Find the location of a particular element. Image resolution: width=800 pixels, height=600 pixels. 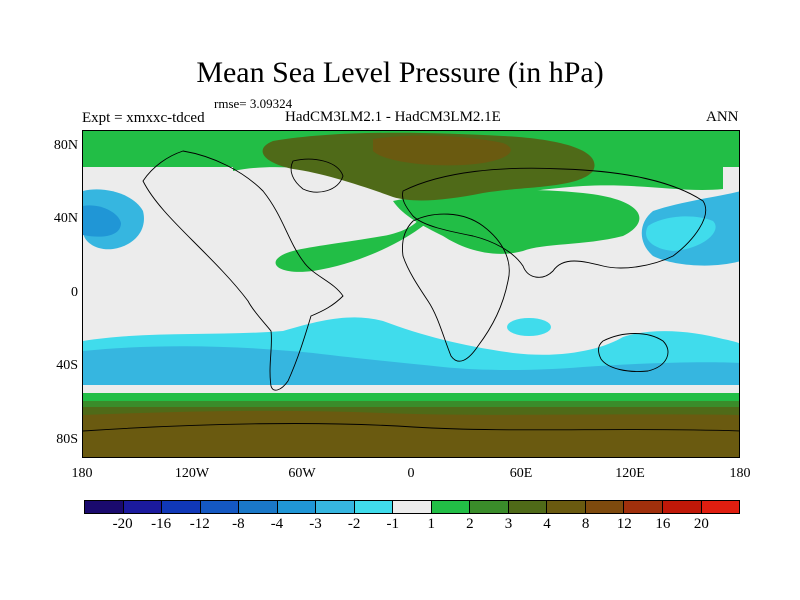

colorbar-label: 8 is located at coordinates (585, 524).